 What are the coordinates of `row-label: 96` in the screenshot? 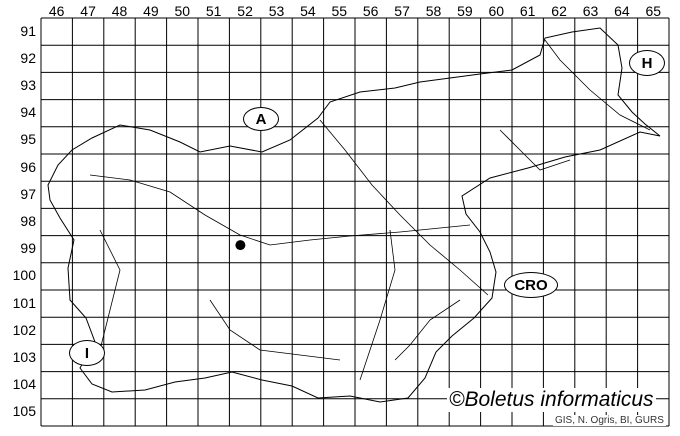 It's located at (28, 166).